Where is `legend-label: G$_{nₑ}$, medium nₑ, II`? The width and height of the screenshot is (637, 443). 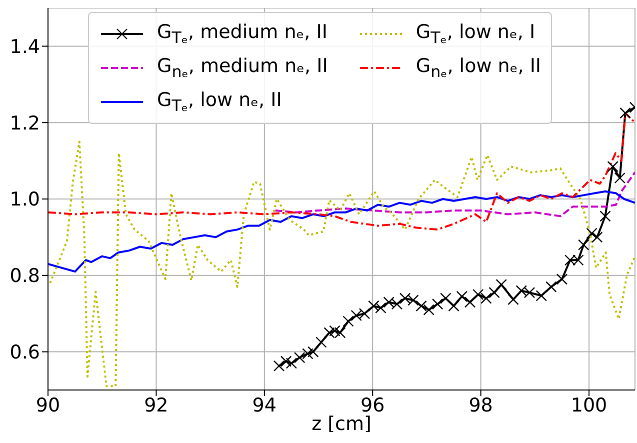
legend-label: G$_{nₑ}$, medium nₑ, II is located at coordinates (242, 68).